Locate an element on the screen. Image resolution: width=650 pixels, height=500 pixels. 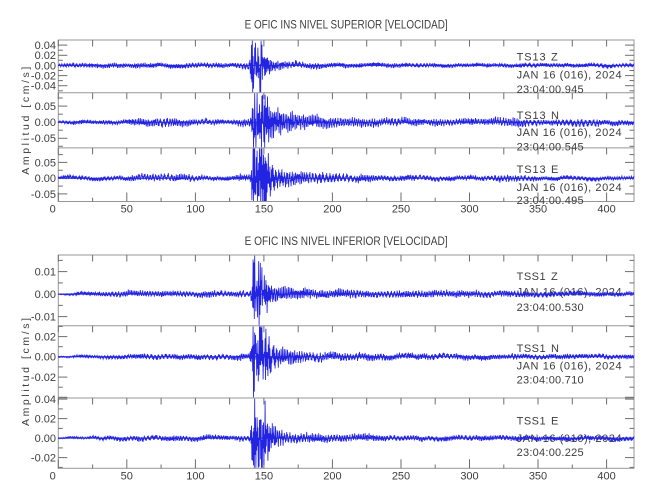
svg-text: 23:04:00.495 is located at coordinates (550, 201).